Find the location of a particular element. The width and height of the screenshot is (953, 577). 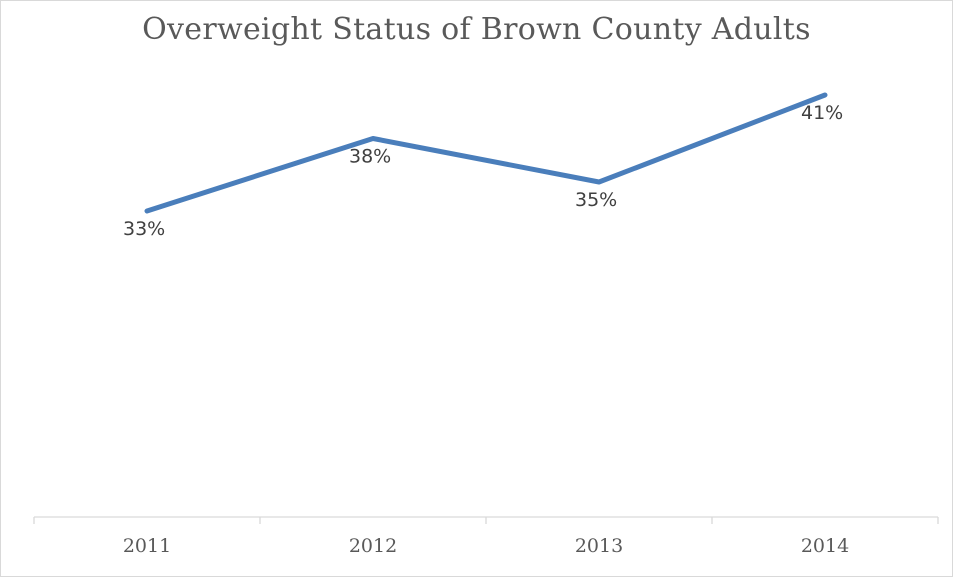

chart-title: Overweight Status of Brown County Adults is located at coordinates (476, 29).